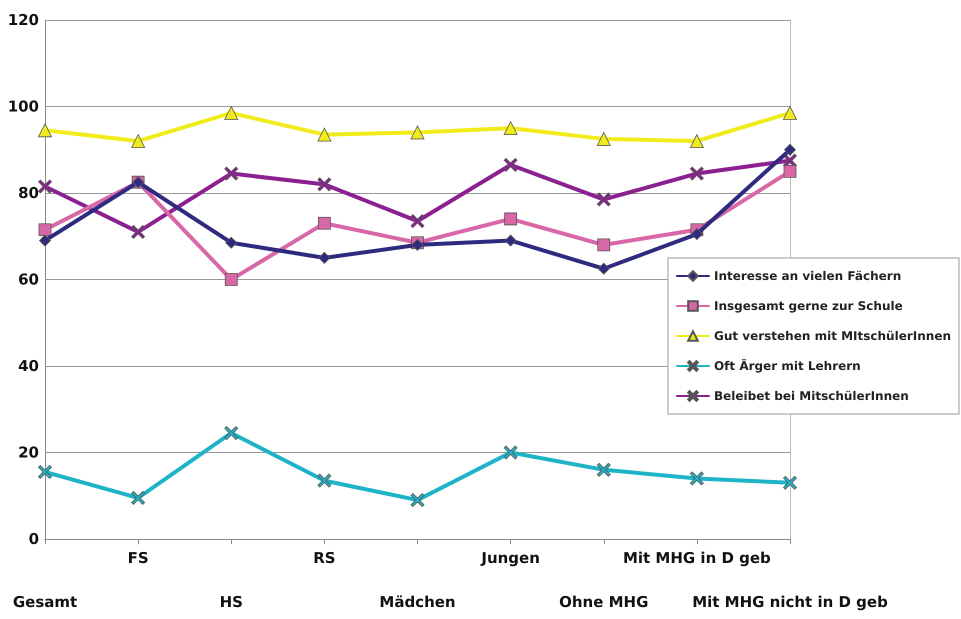 The image size is (961, 619). What do you see at coordinates (28, 279) in the screenshot?
I see `y-tick-label: 60` at bounding box center [28, 279].